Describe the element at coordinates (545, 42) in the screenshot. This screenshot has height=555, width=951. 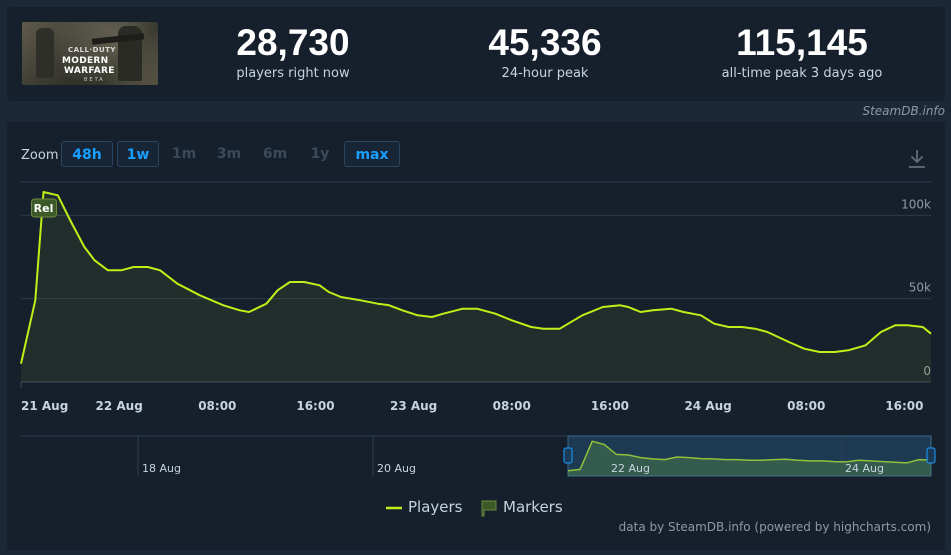
I see `stat-value: 45,336` at that location.